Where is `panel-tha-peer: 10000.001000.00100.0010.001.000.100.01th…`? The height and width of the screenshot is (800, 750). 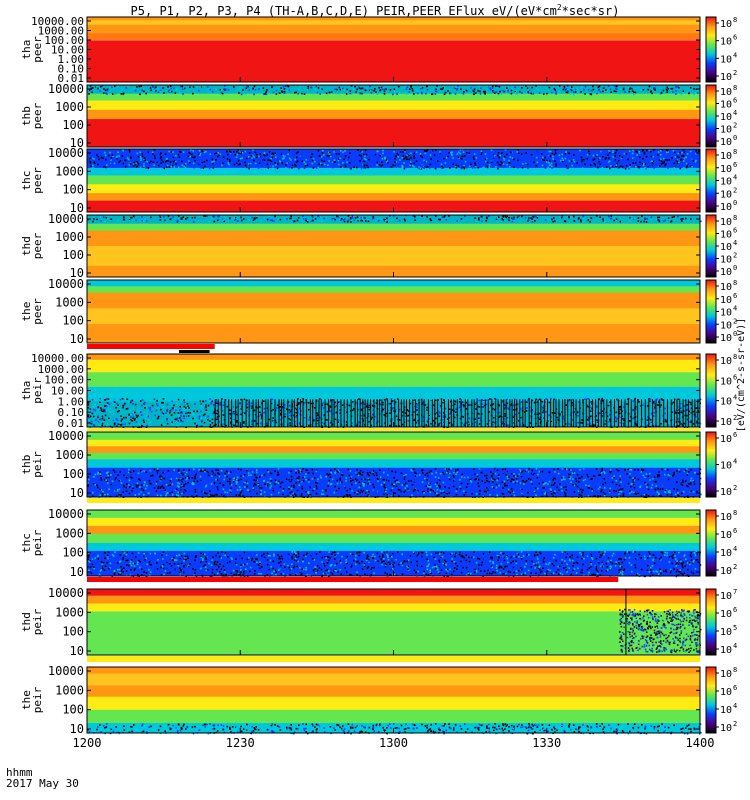
panel-tha-peer: 10000.001000.00100.0010.001.000.100.01th… is located at coordinates (378, 50).